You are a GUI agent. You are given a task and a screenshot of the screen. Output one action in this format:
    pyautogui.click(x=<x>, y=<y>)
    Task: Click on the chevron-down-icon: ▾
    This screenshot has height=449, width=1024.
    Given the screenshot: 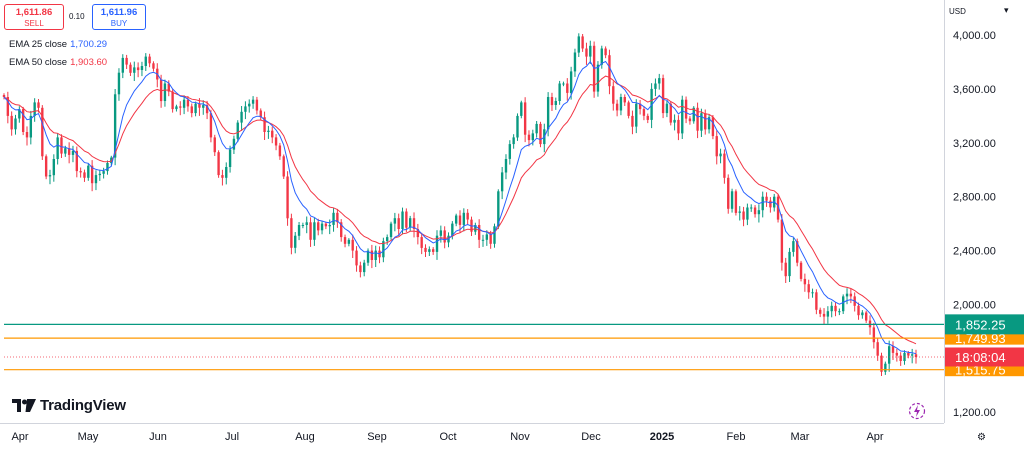 What is the action you would take?
    pyautogui.click(x=1006, y=10)
    